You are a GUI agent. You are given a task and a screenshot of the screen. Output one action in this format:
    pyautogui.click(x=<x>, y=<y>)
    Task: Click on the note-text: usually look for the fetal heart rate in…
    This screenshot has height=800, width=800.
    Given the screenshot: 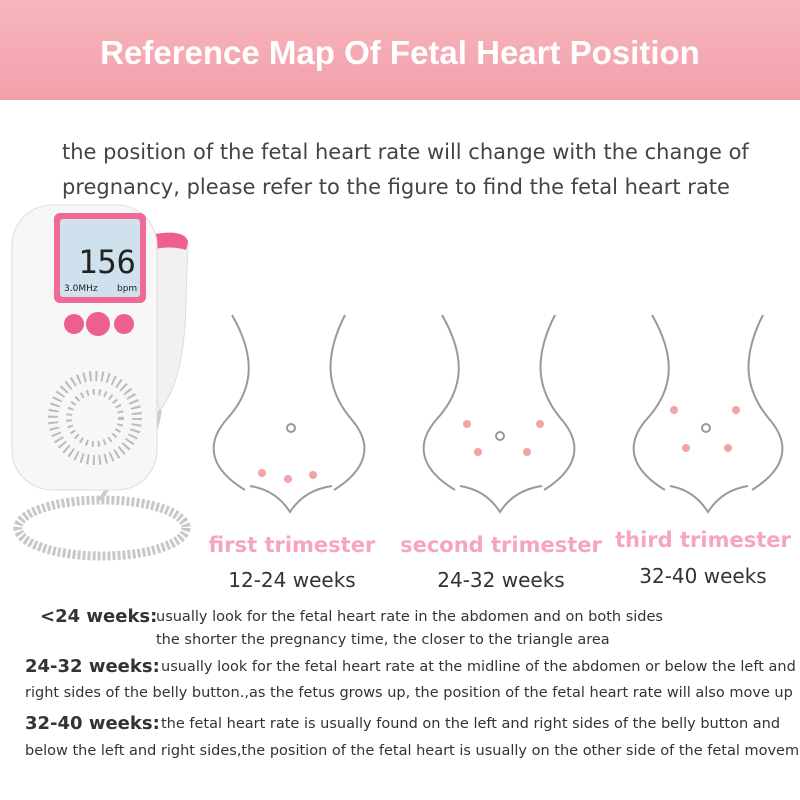 What is the action you would take?
    pyautogui.click(x=409, y=617)
    